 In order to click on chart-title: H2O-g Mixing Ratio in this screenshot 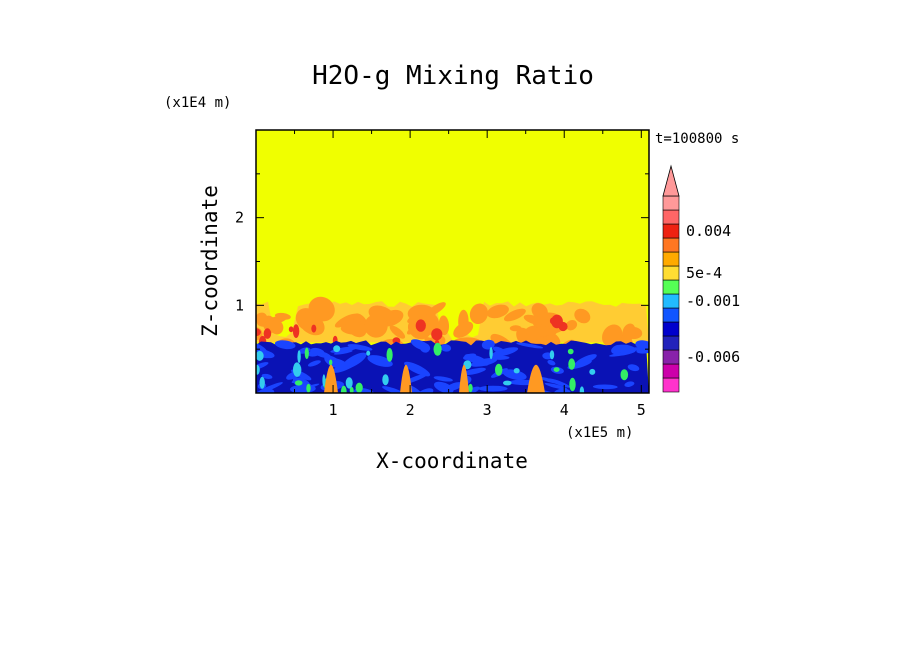, I will do `click(453, 76)`.